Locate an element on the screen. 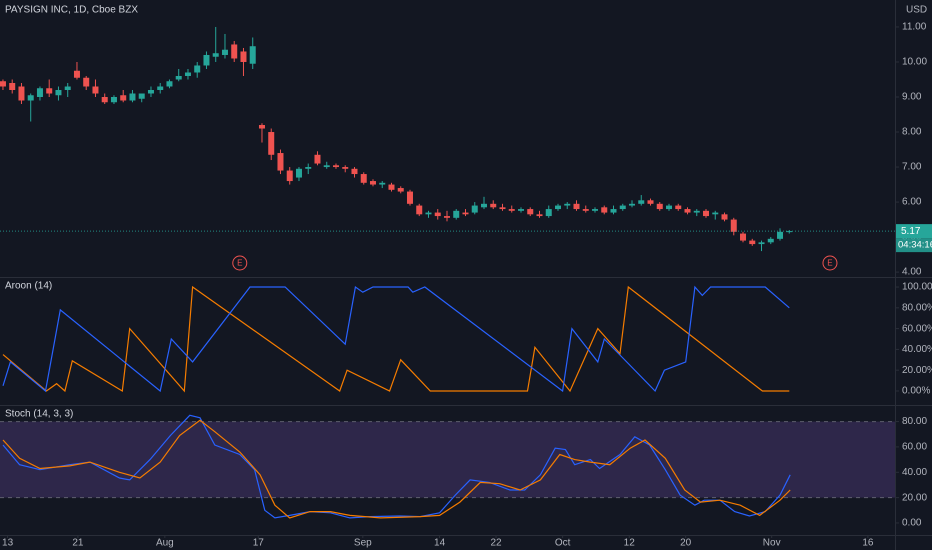 Image resolution: width=932 pixels, height=550 pixels. indicator-title: Aroon (14) is located at coordinates (28, 286).